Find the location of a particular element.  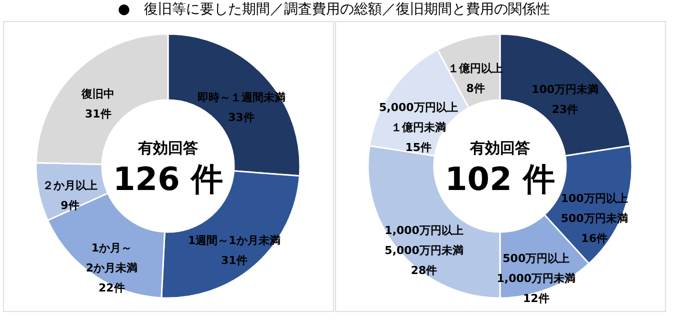

slice-label: 1か月～ 2か月未満 is located at coordinates (112, 258).